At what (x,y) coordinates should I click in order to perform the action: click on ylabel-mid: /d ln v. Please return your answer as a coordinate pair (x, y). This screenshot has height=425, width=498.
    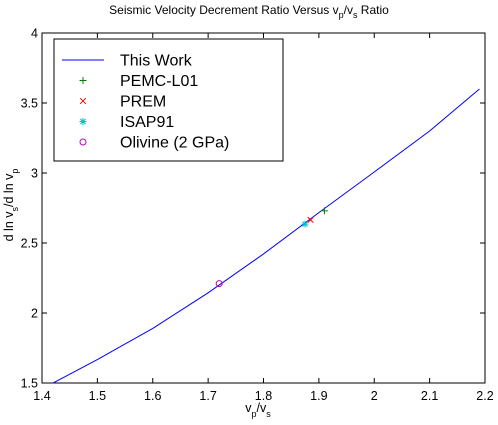
    Looking at the image, I should click on (9, 190).